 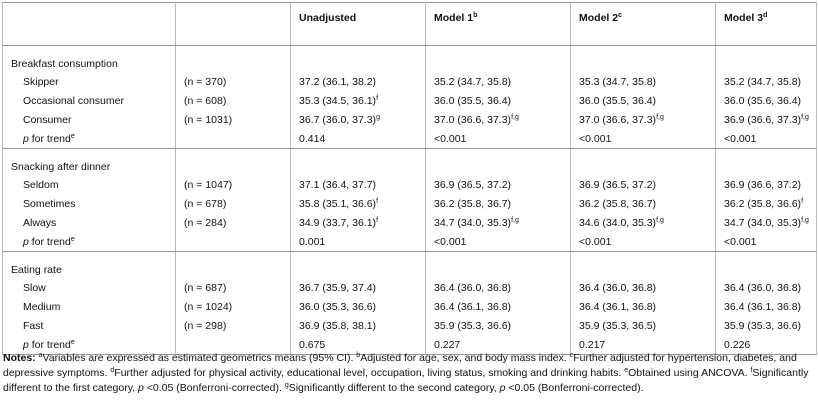 I want to click on value-text: 36.0 (35.6, 36.4), so click(x=763, y=100).